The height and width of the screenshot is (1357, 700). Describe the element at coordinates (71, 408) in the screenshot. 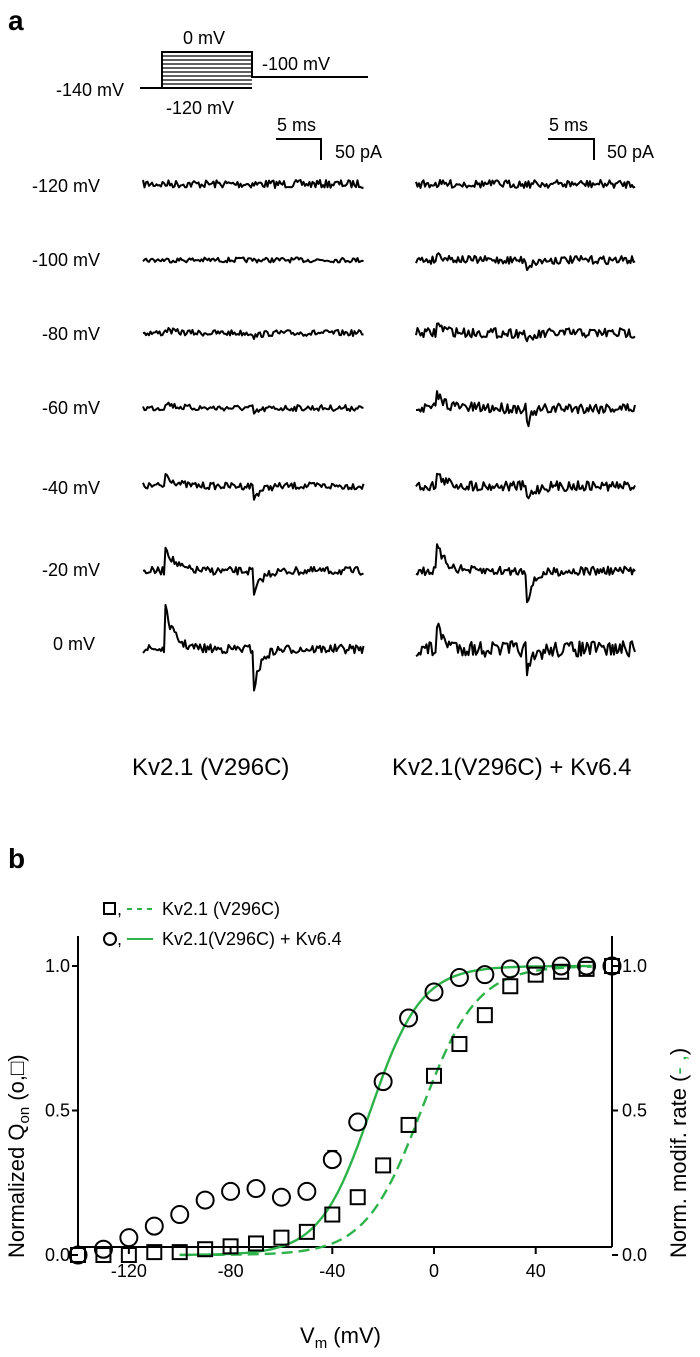

I see `row-label-minus60: -60 mV` at that location.